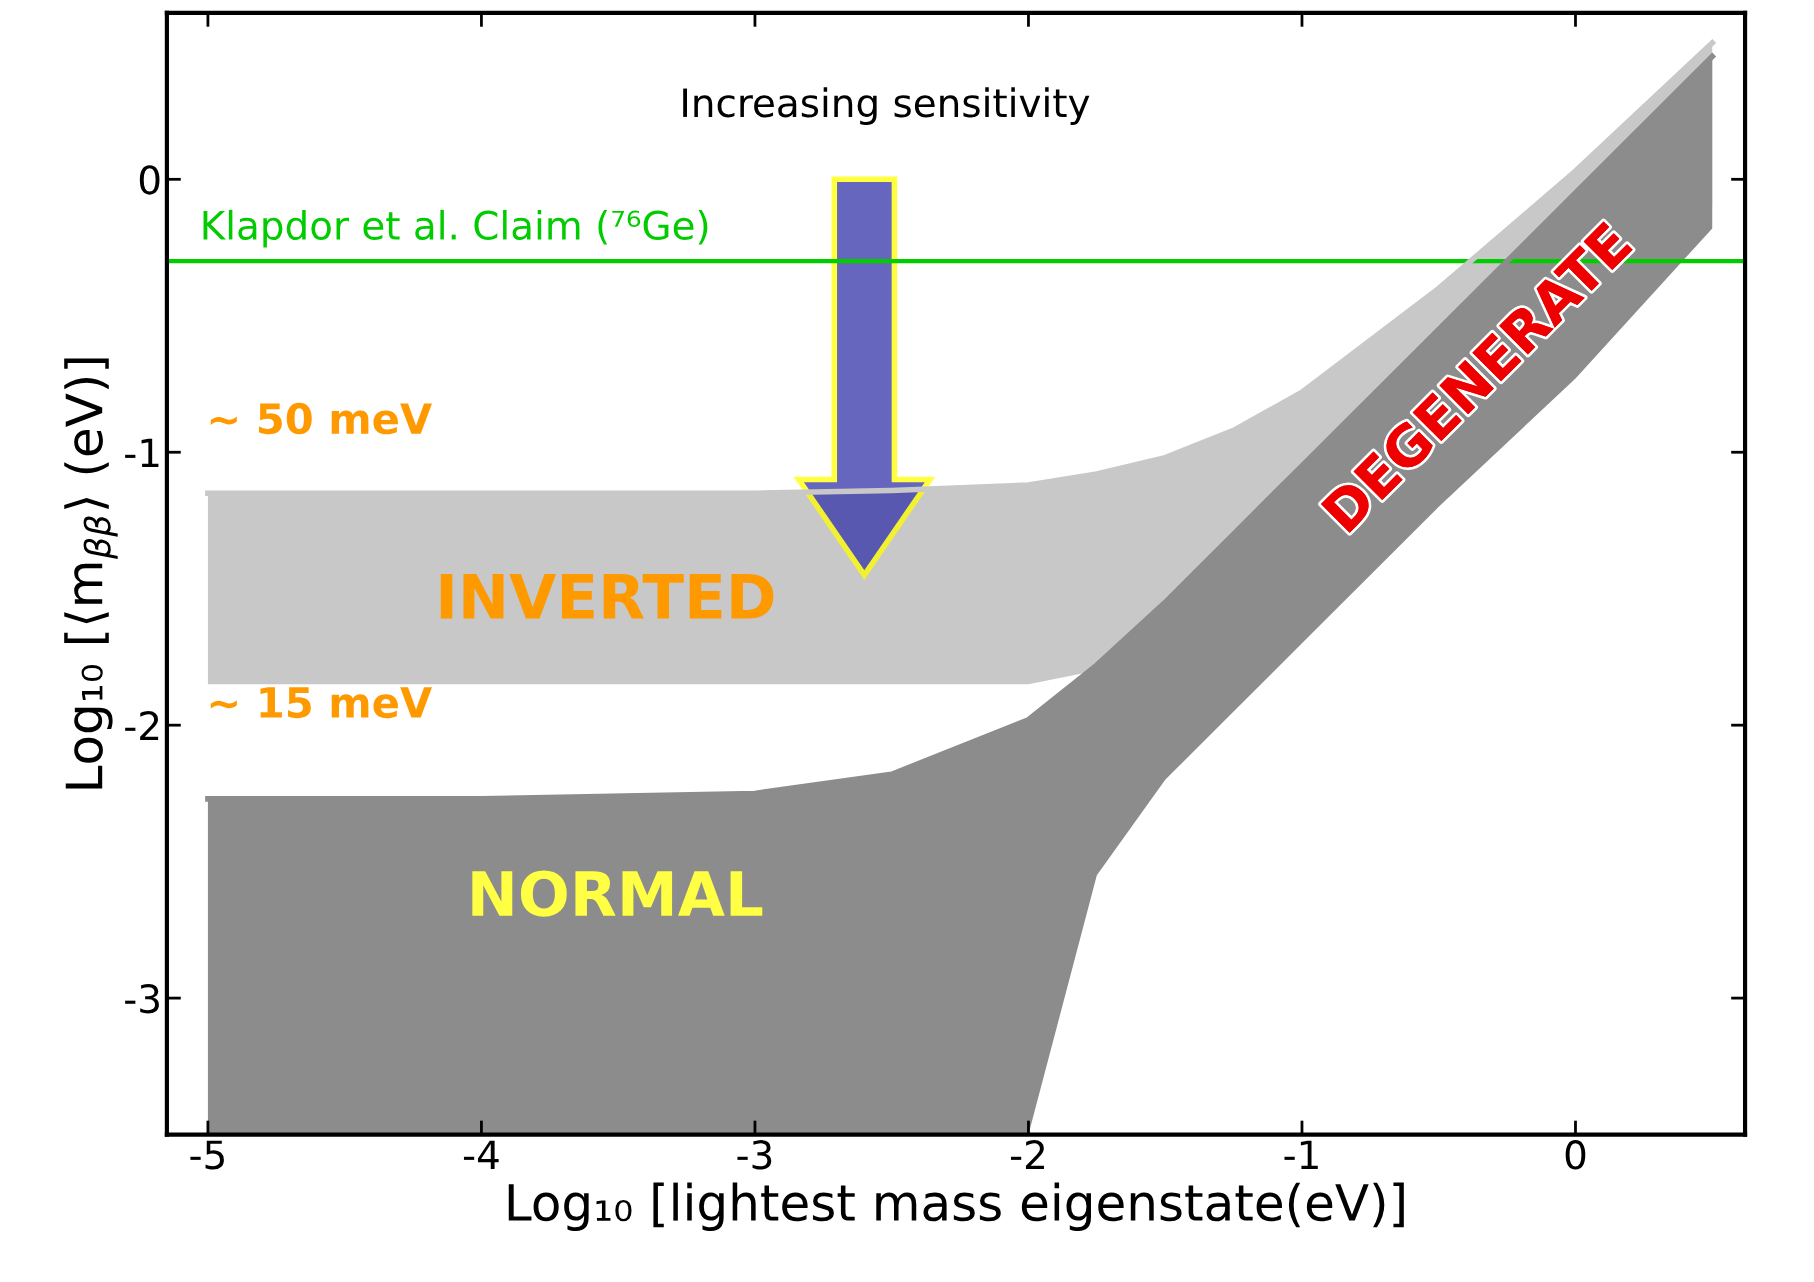 The image size is (1814, 1282). What do you see at coordinates (607, 596) in the screenshot?
I see `annotation: INVERTED` at bounding box center [607, 596].